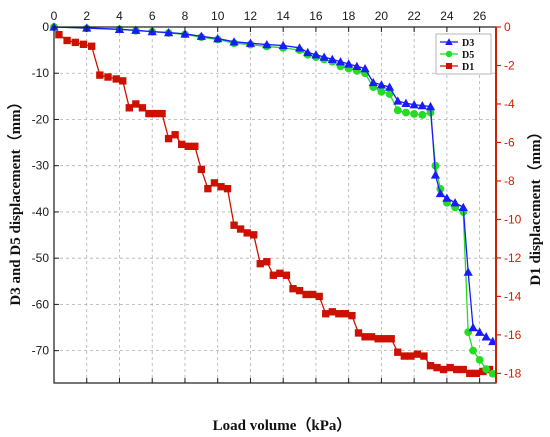  I want to click on y-left-tick-label: 0, so click(45, 27).